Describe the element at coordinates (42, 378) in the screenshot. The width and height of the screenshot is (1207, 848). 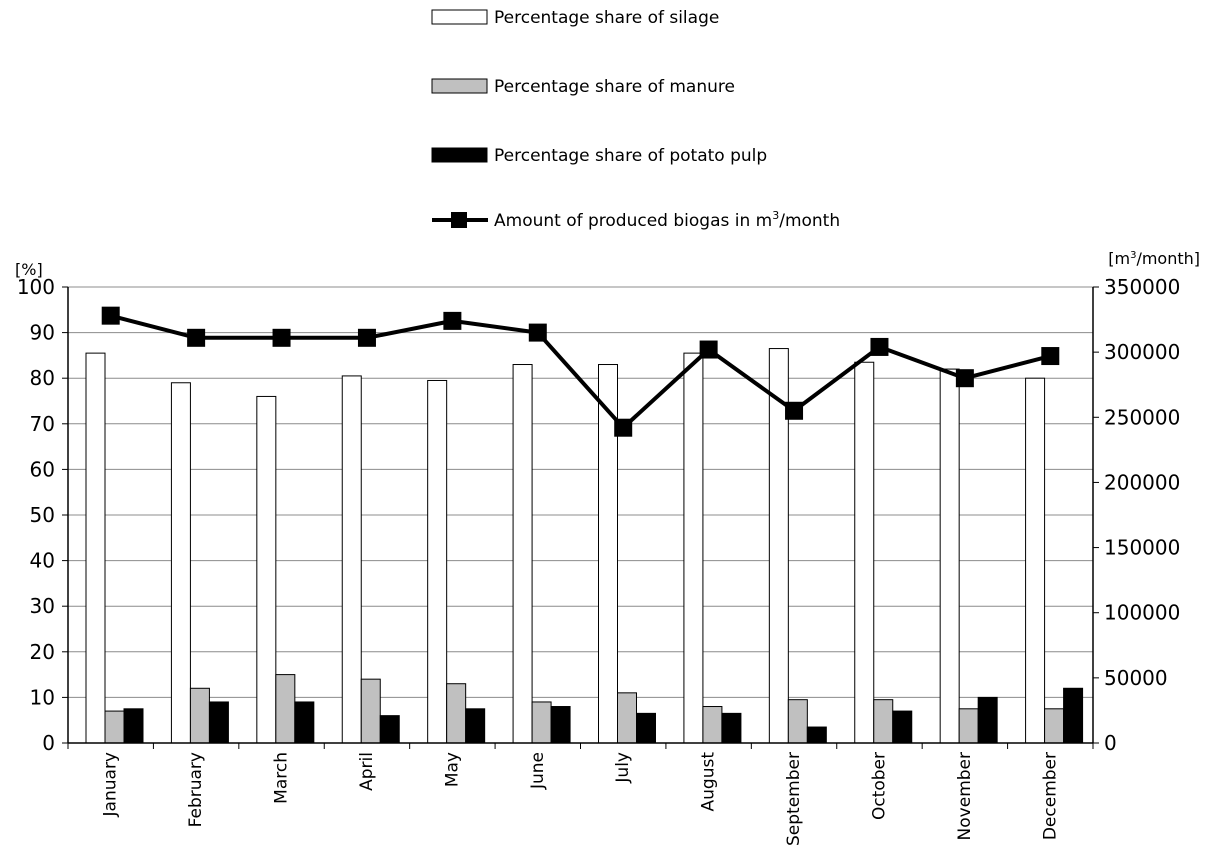
I see `left-tick-label: 80` at that location.